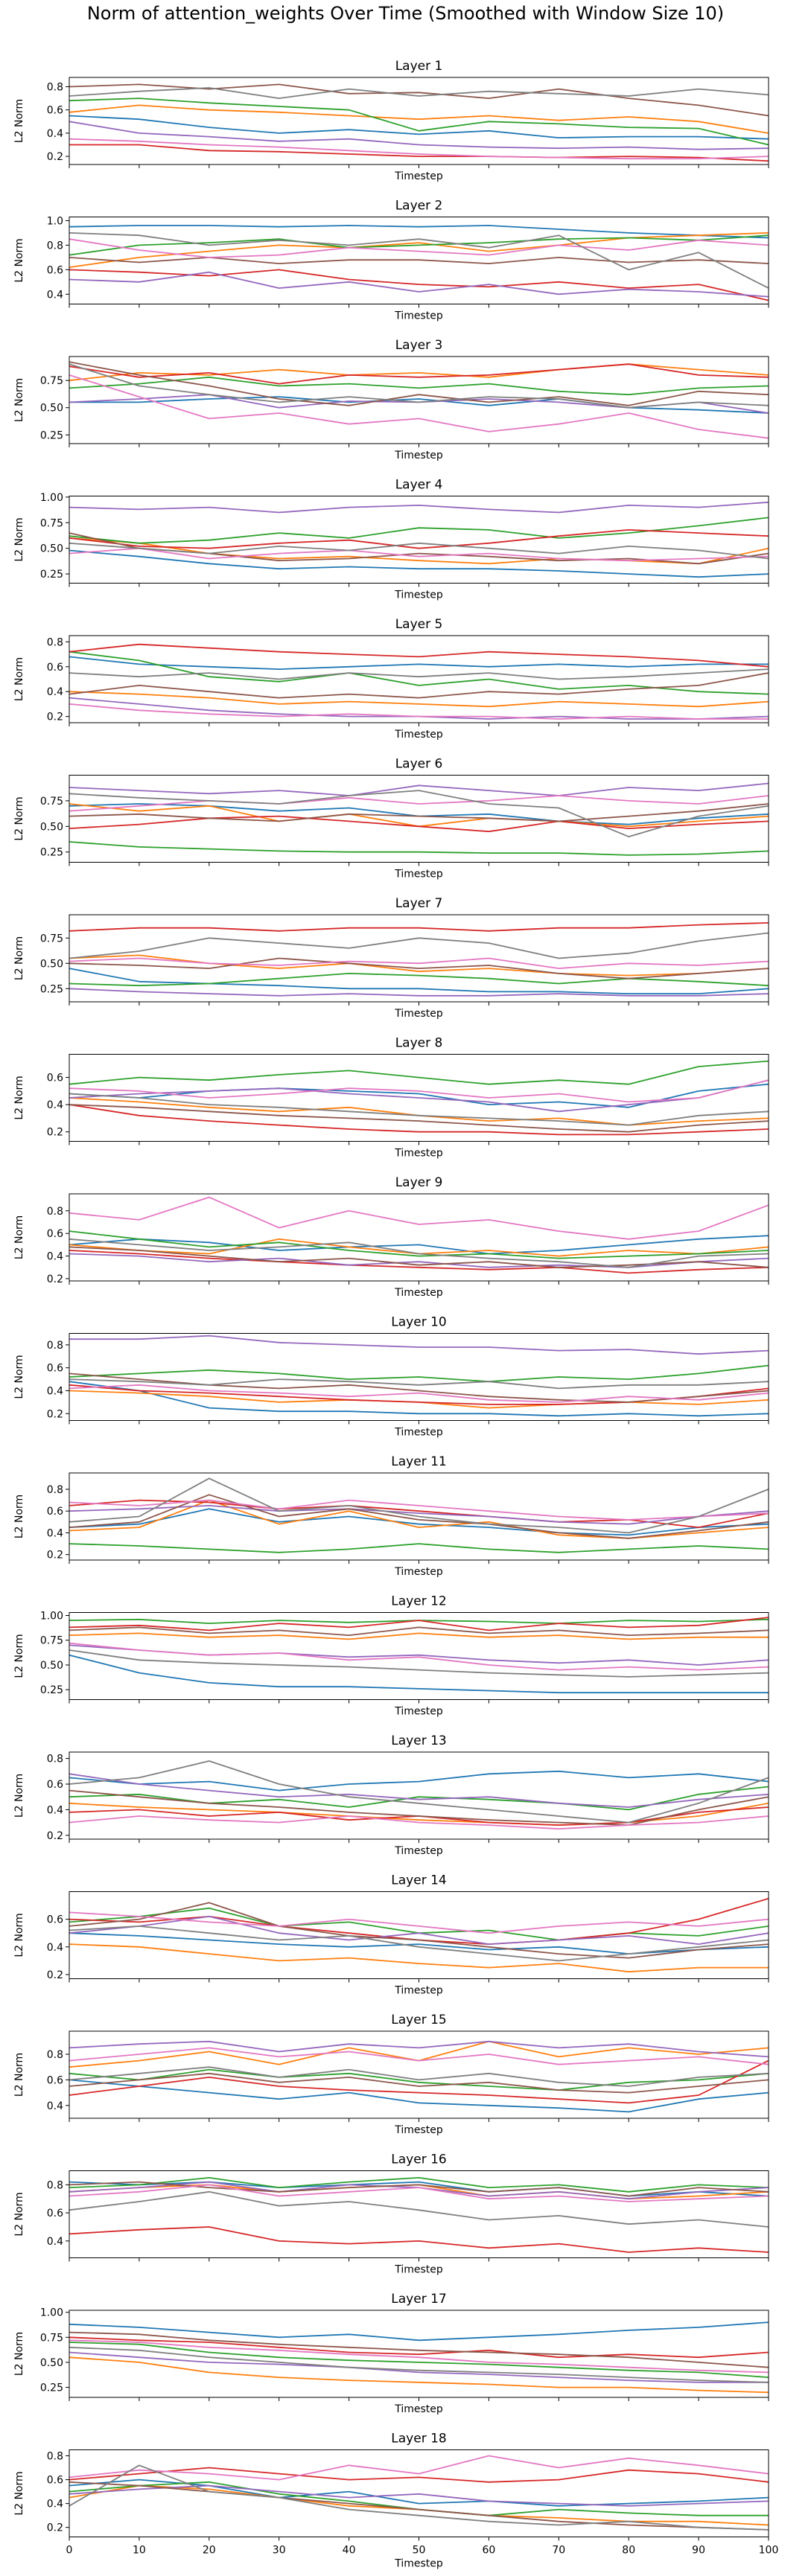 This screenshot has width=811, height=2576. What do you see at coordinates (488, 2551) in the screenshot?
I see `x-tick-label: 60` at bounding box center [488, 2551].